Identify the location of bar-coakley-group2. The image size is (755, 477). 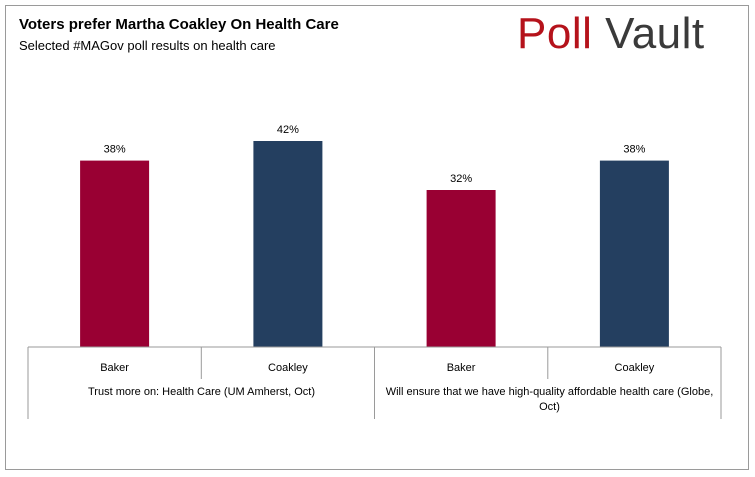
(634, 253).